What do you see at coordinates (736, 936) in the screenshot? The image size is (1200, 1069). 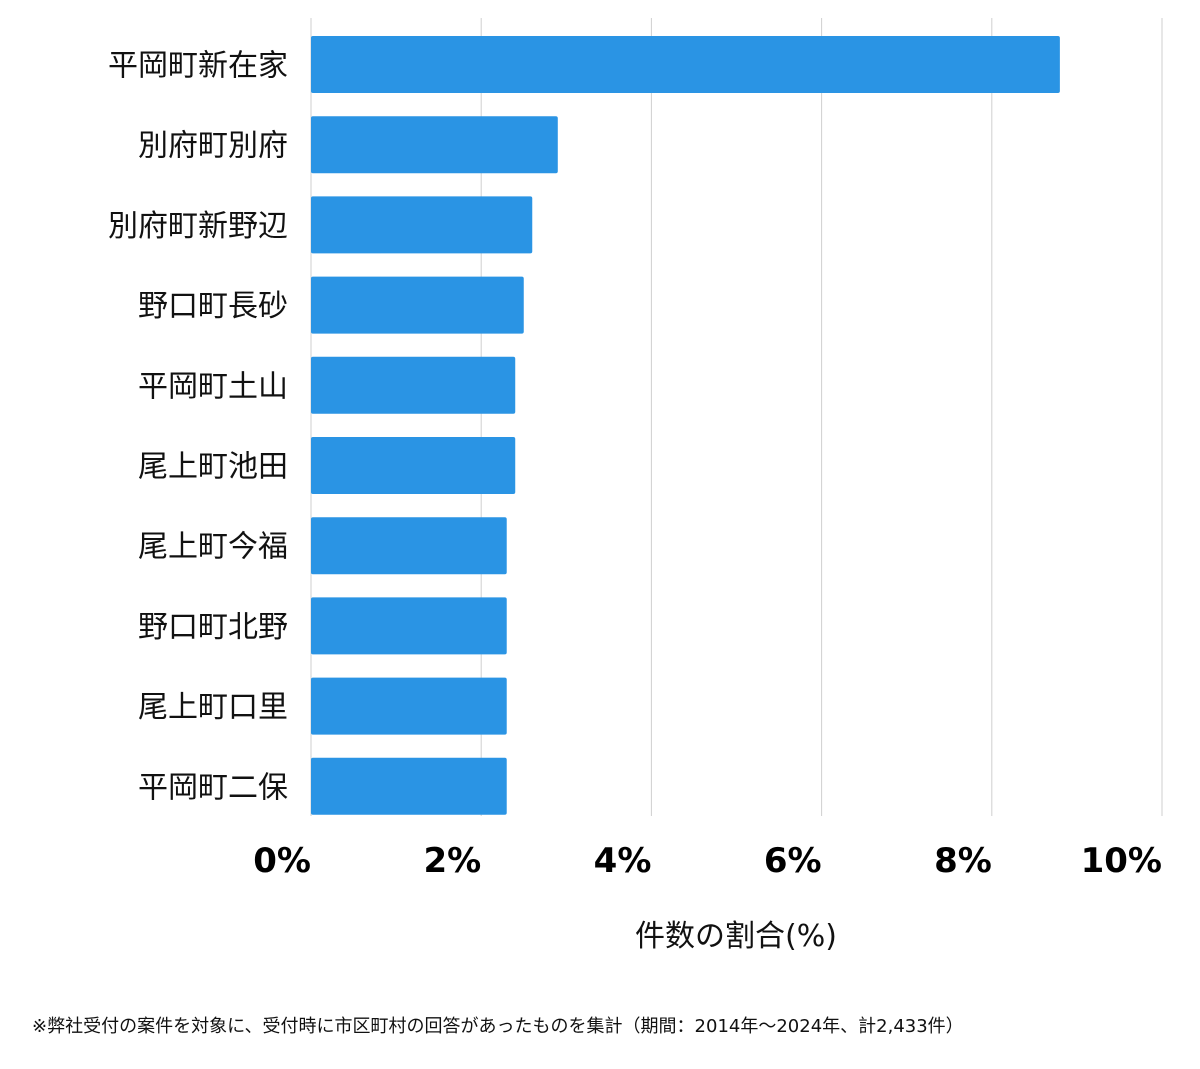 I see `x-axis-title: 件数の割合(%)` at bounding box center [736, 936].